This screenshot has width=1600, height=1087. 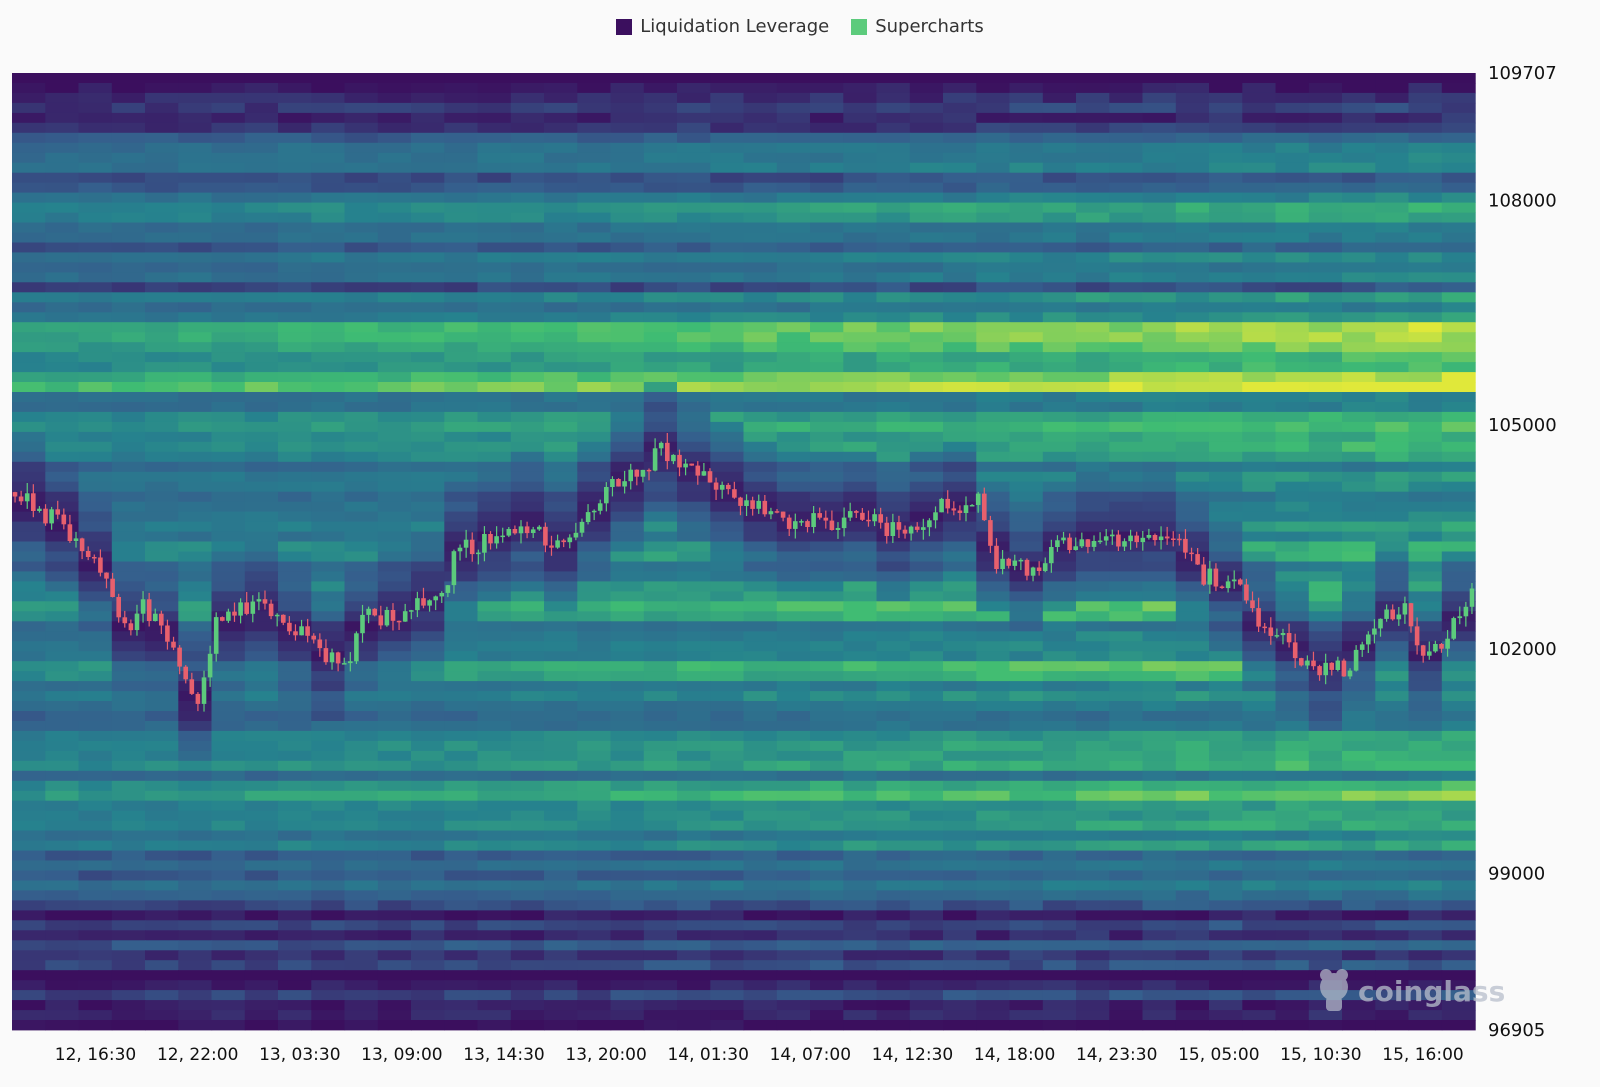 I want to click on x-tick-label: 12, 16:30, so click(x=95, y=1055).